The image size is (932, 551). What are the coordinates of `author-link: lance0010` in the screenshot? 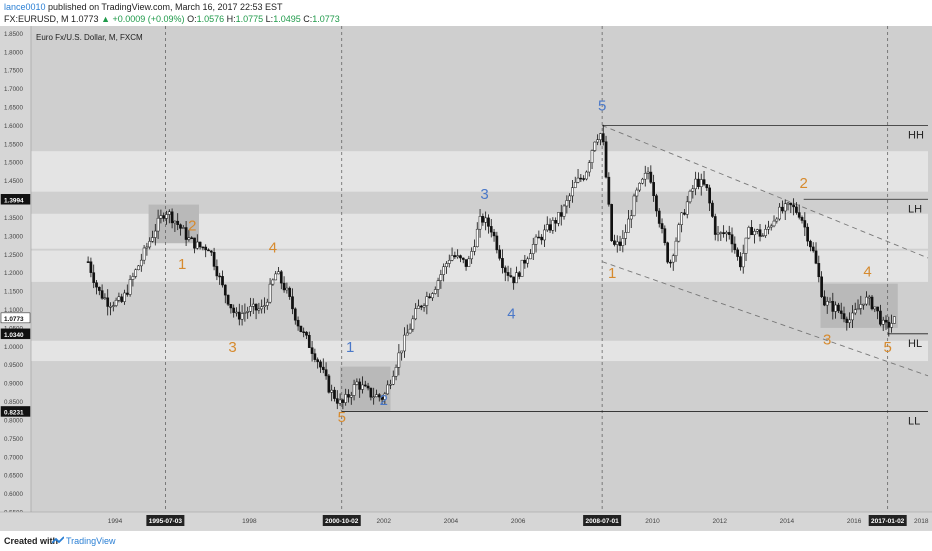 It's located at (25, 7).